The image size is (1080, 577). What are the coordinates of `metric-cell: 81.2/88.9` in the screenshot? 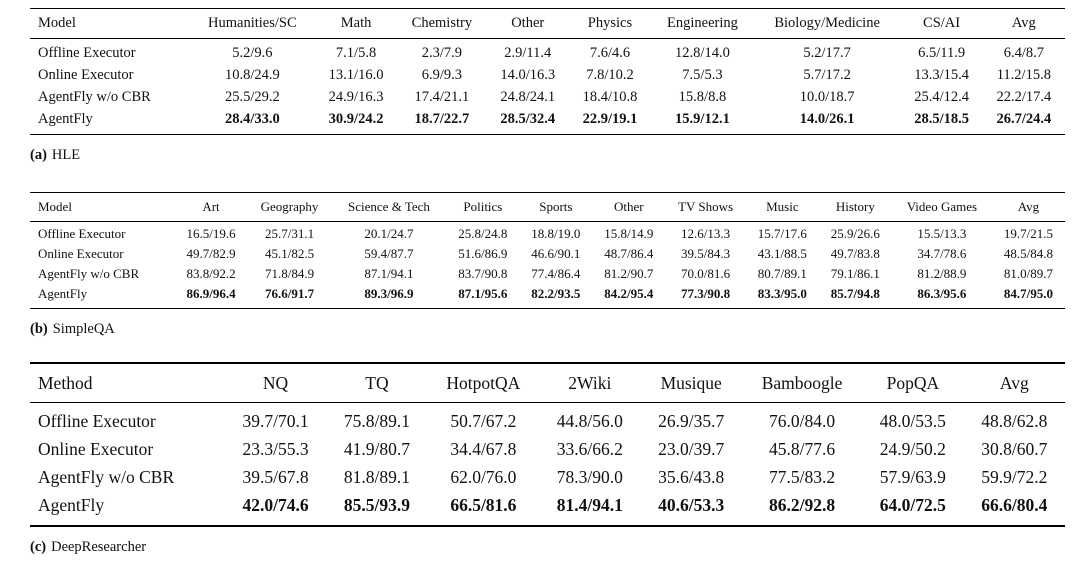 It's located at (942, 273).